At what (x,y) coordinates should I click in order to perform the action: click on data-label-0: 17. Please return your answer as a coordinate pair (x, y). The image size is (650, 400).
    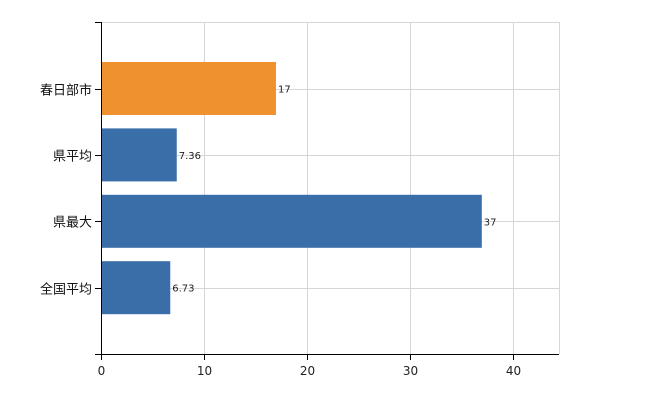
    Looking at the image, I should click on (284, 90).